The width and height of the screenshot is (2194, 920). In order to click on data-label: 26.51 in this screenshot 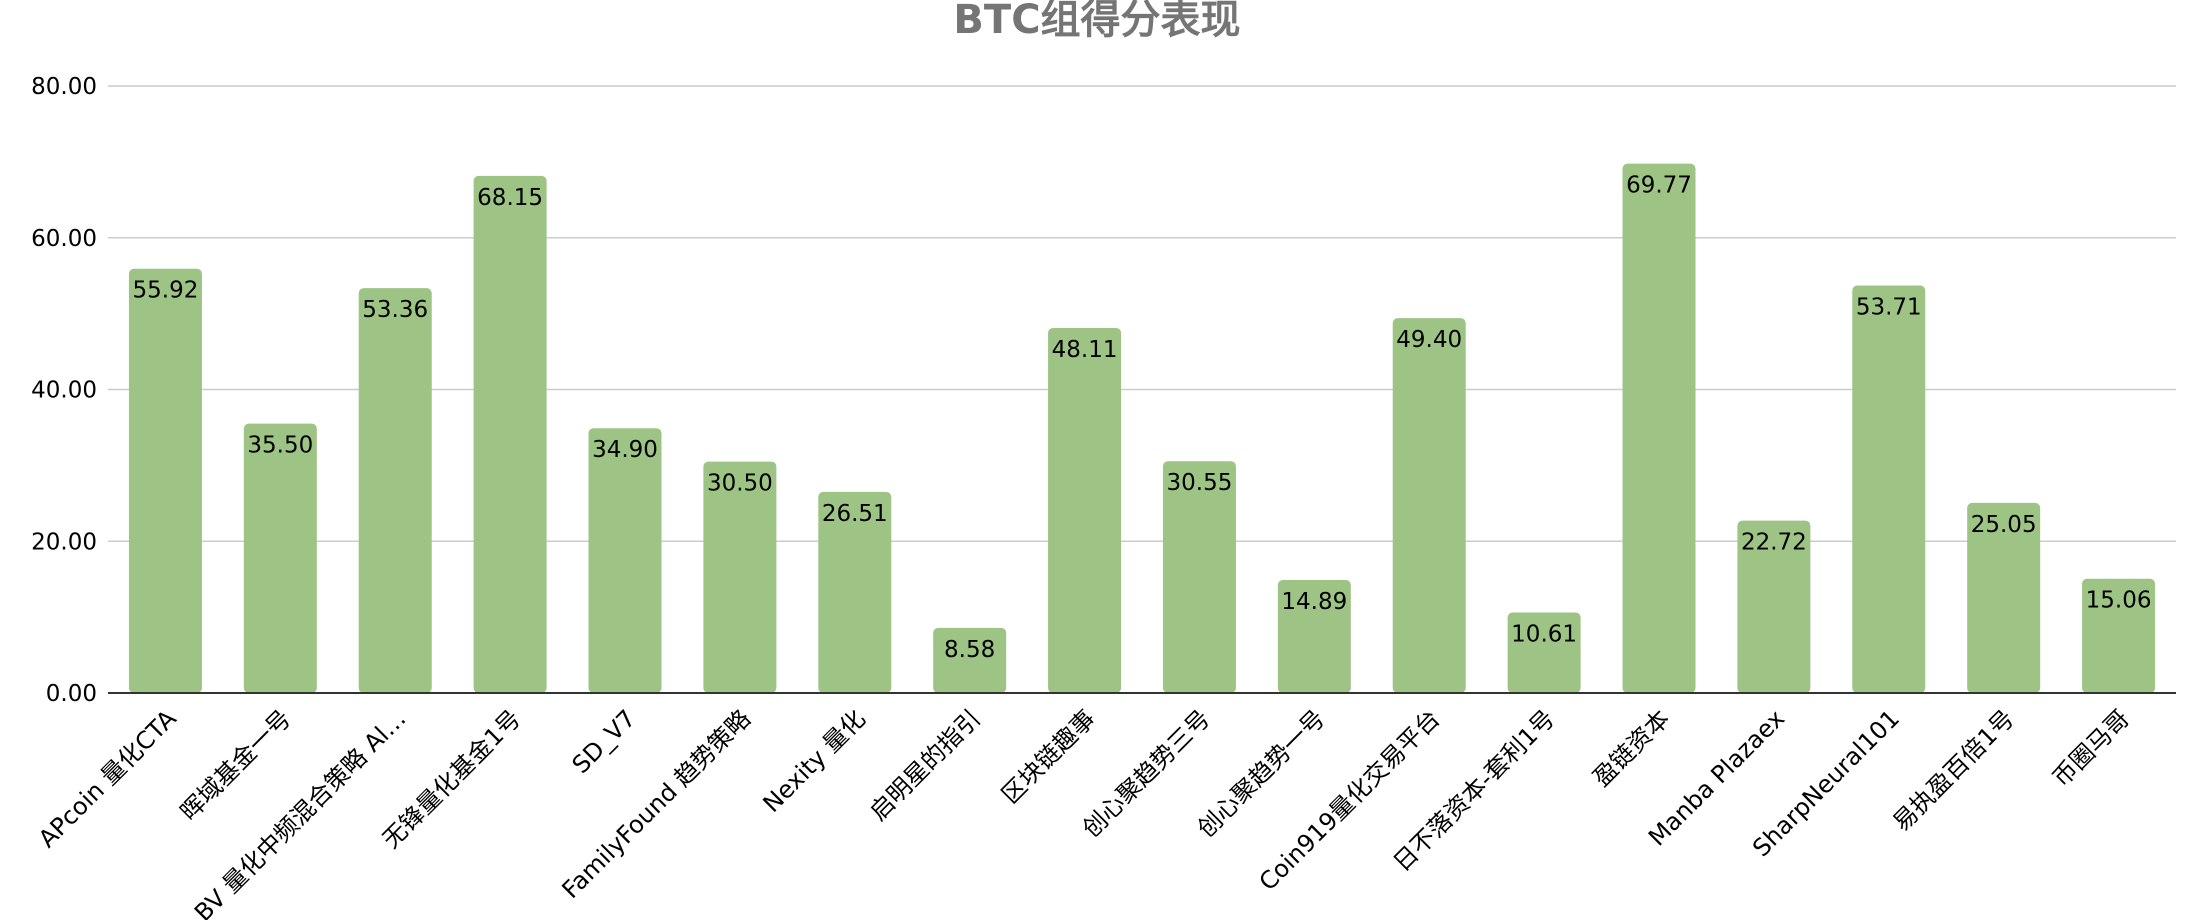, I will do `click(855, 514)`.